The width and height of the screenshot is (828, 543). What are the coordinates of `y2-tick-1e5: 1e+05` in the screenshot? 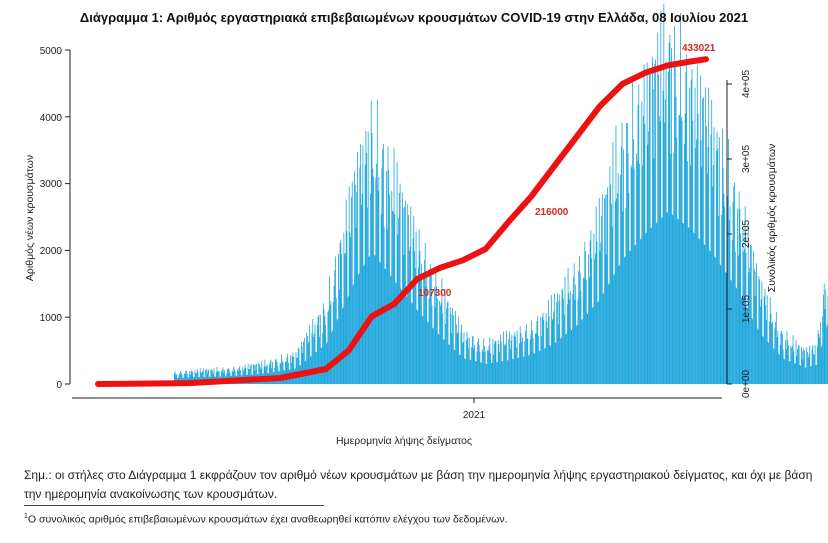 It's located at (746, 309).